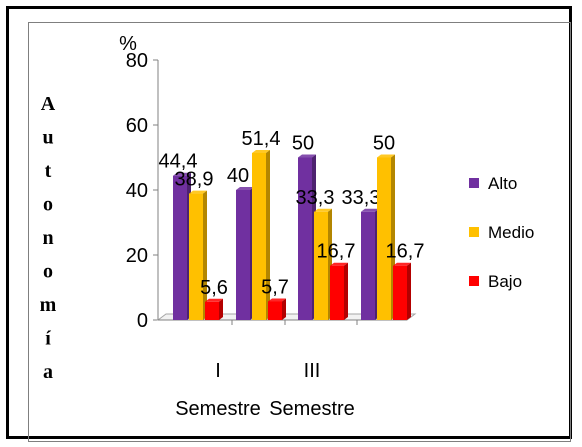  What do you see at coordinates (502, 183) in the screenshot?
I see `legend-label-alto: Alto` at bounding box center [502, 183].